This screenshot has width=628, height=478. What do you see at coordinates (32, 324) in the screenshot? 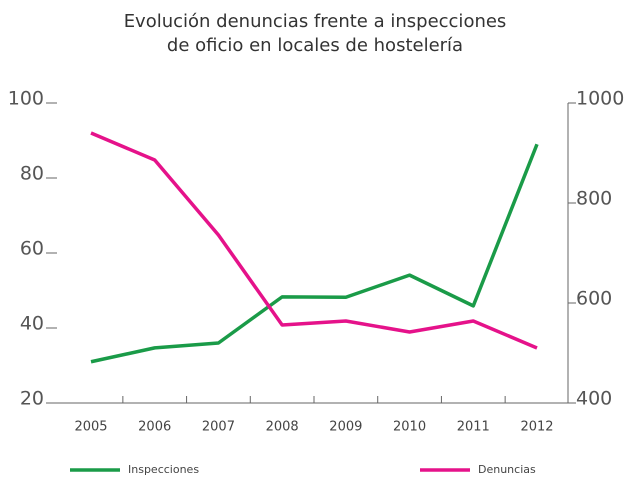
I see `y-tick-label: 40` at bounding box center [32, 324].